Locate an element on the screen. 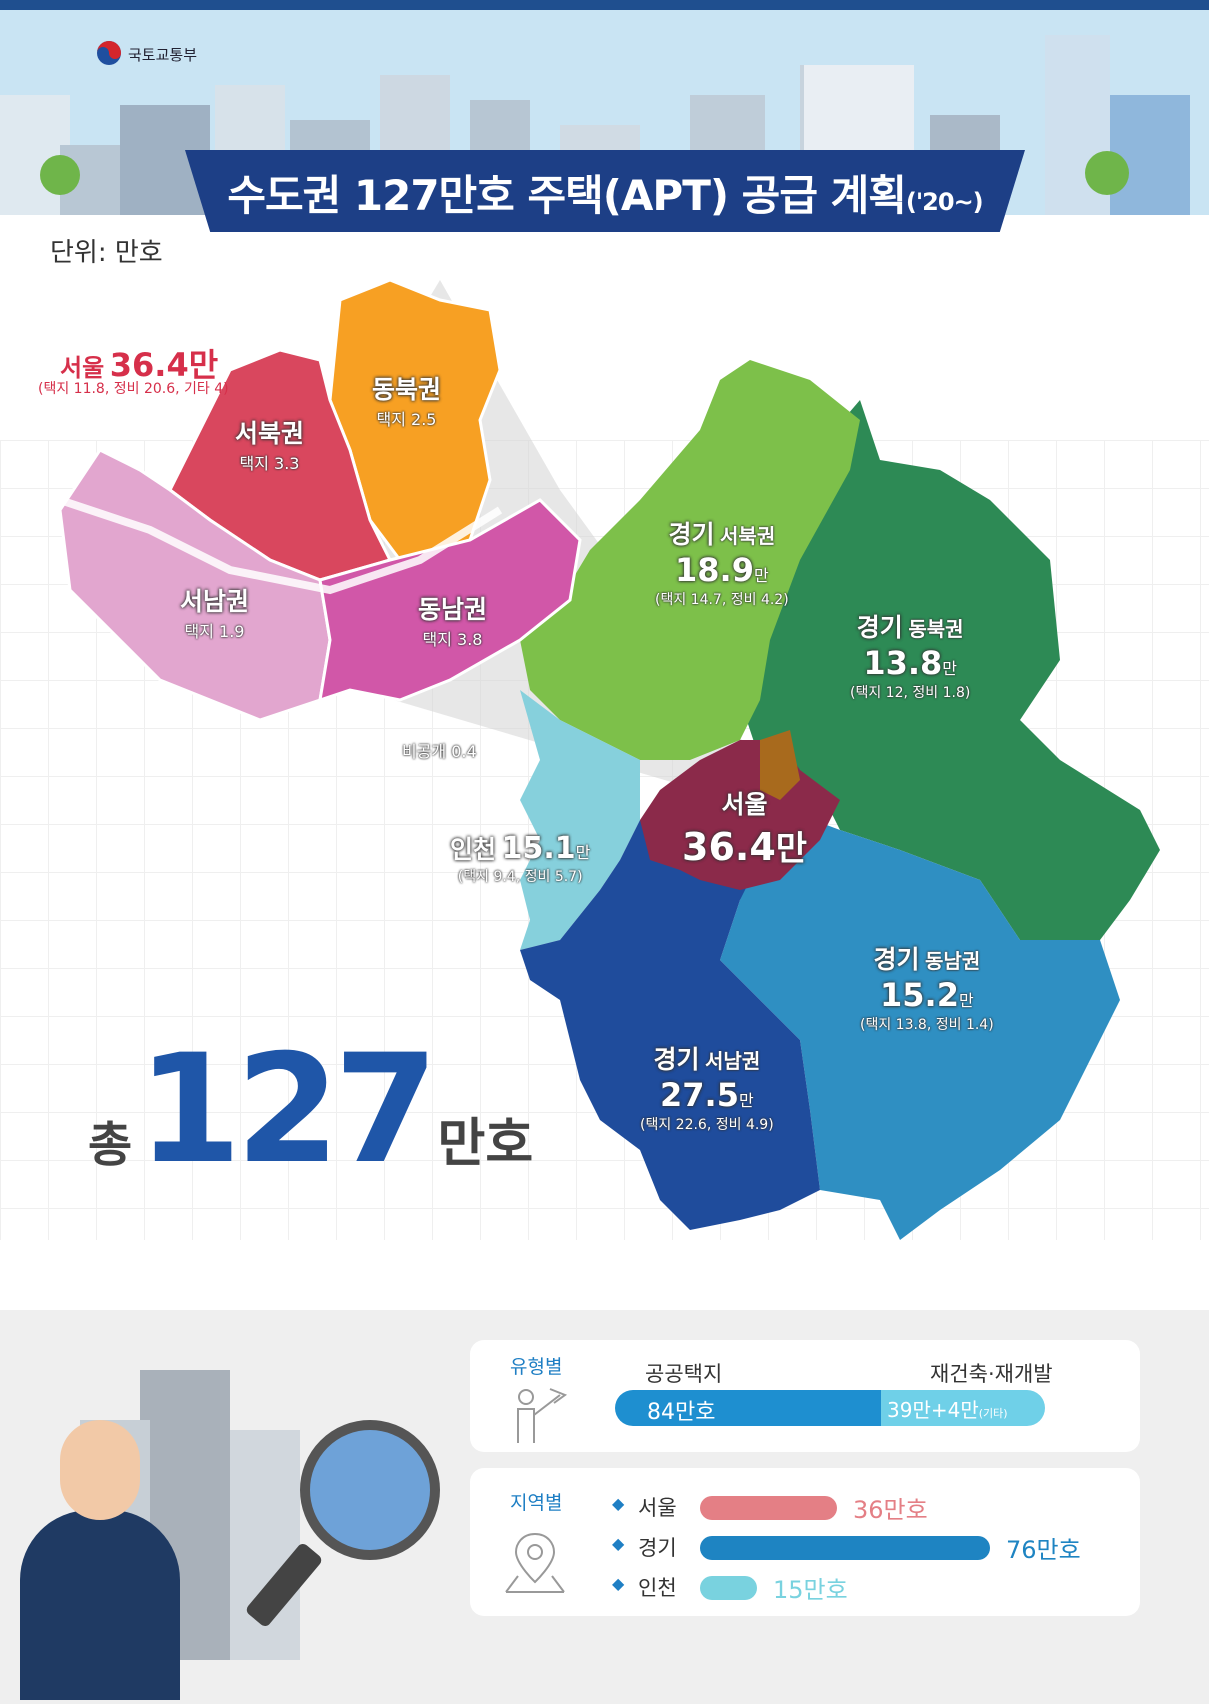  district-detail: 택지 3.3 is located at coordinates (269, 463).